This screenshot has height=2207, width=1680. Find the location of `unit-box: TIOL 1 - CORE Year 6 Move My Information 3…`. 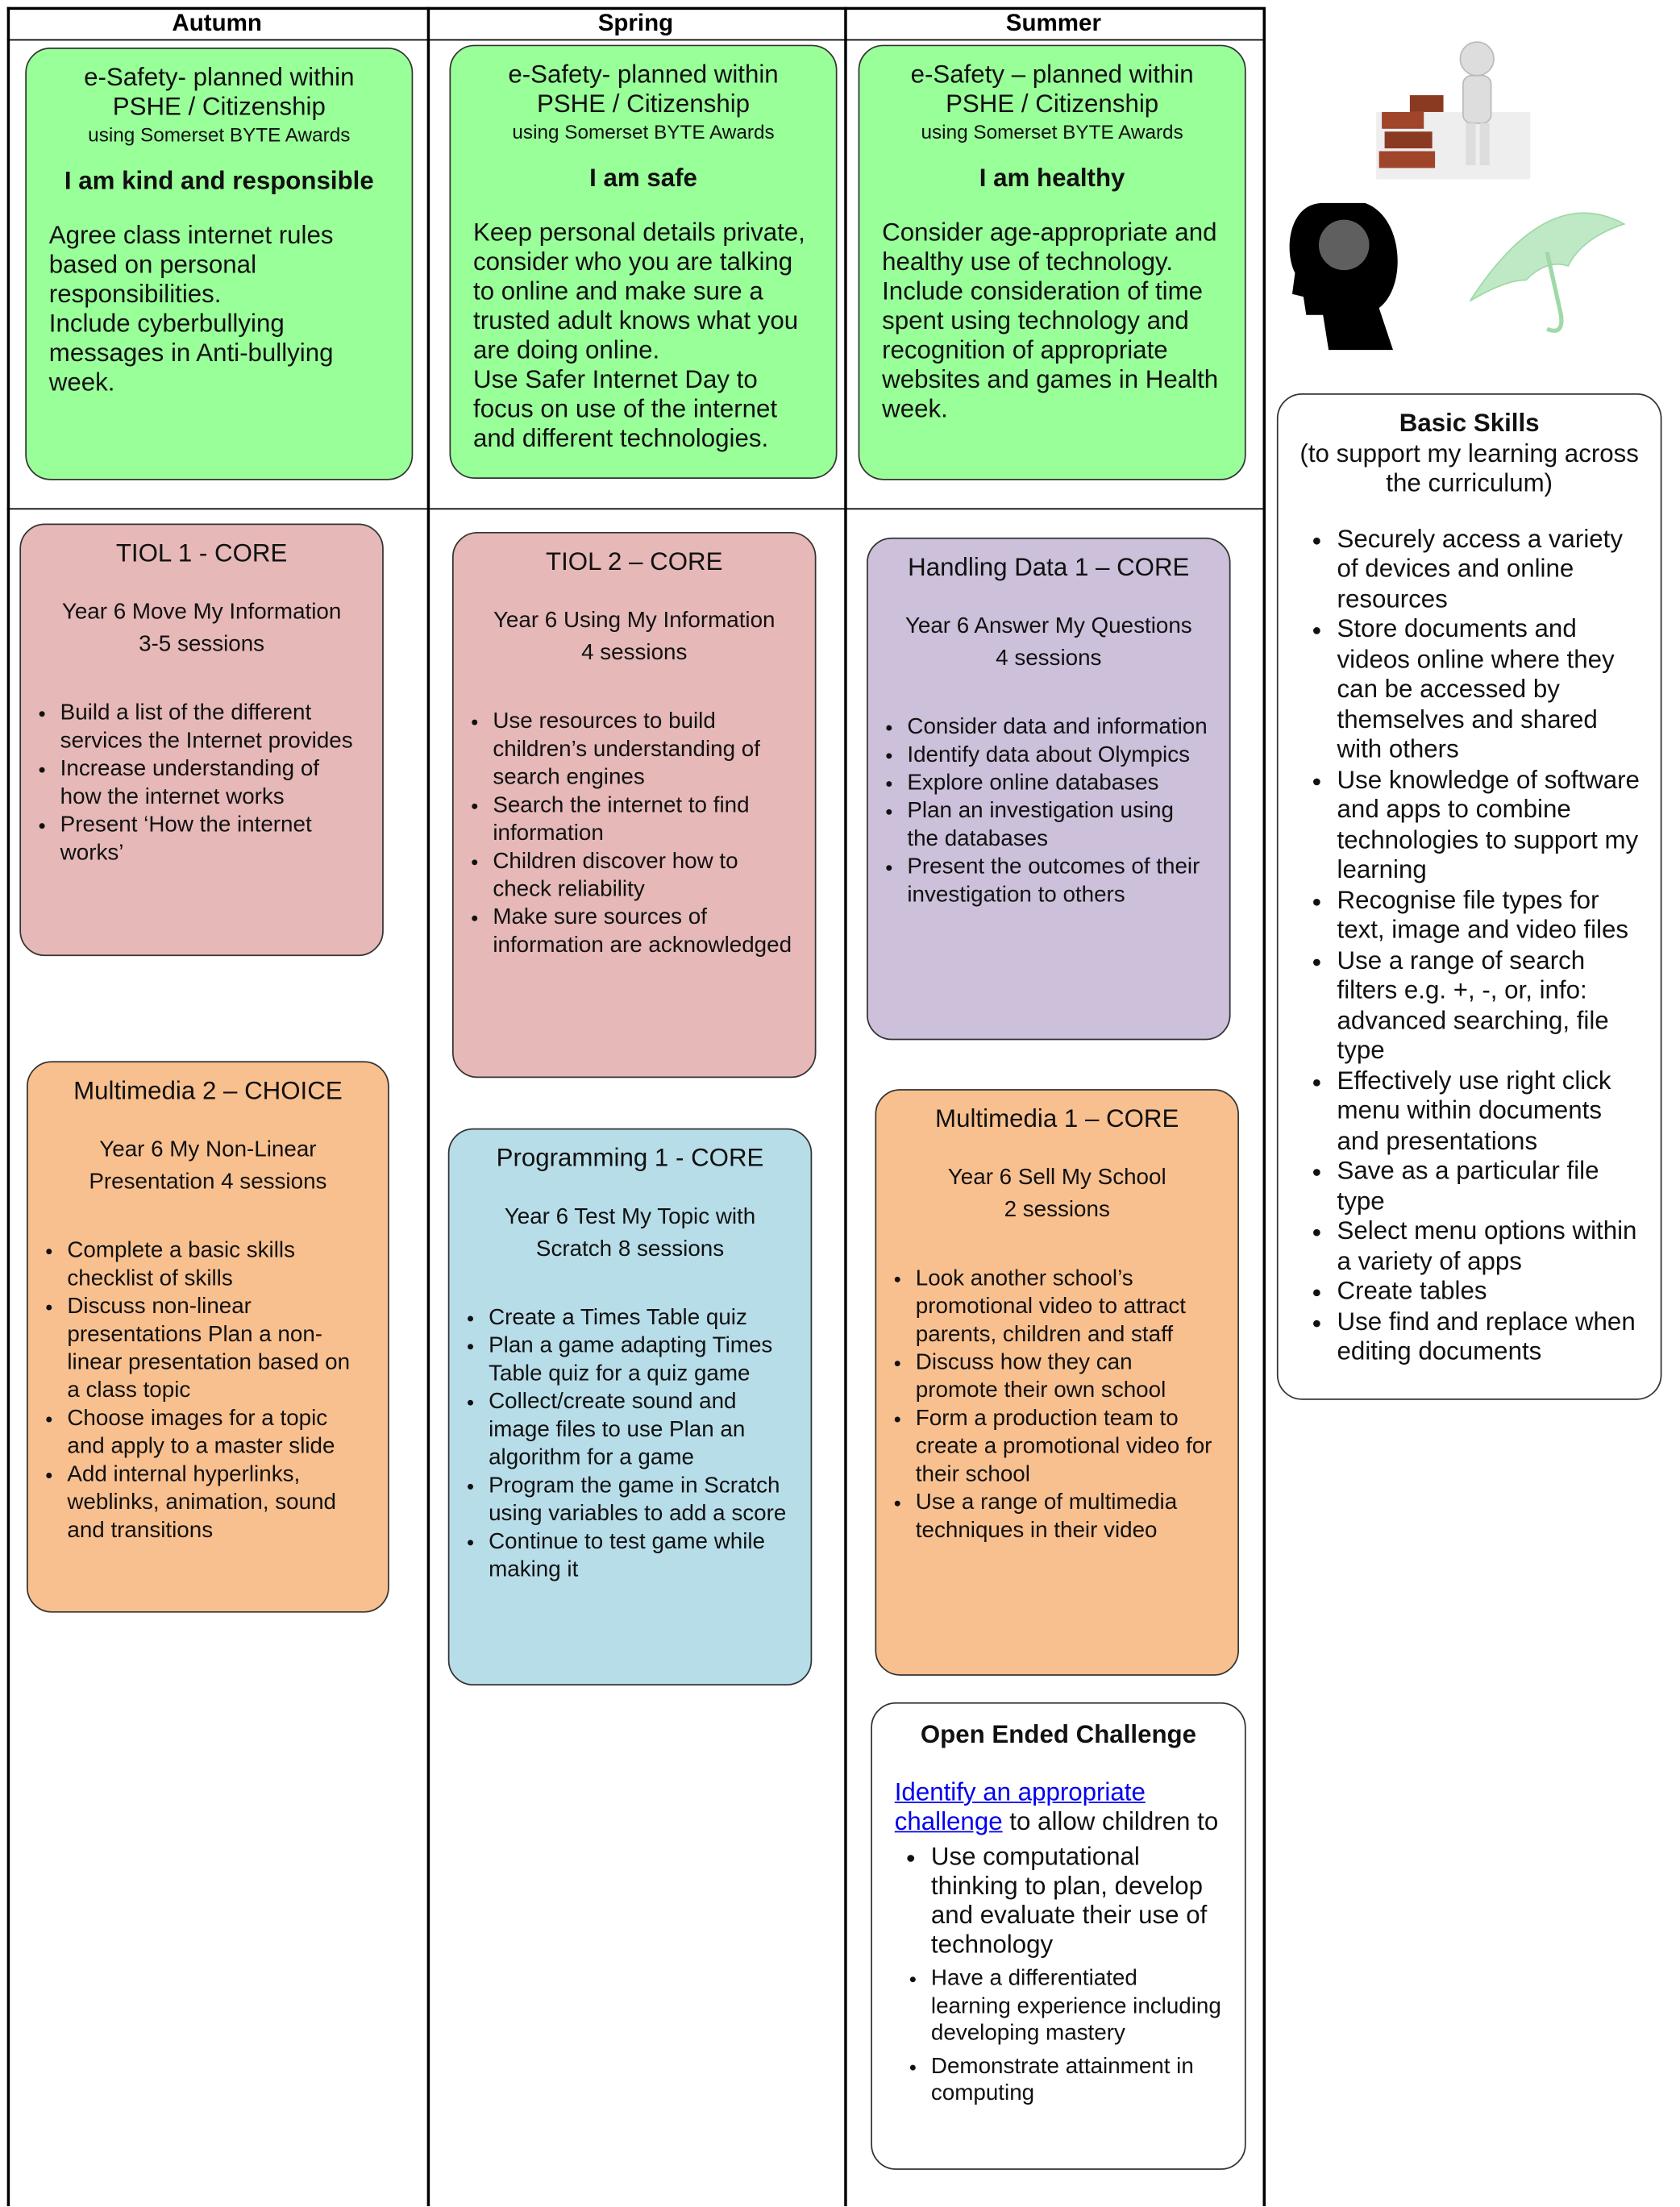

unit-box: TIOL 1 - CORE Year 6 Move My Information 3… is located at coordinates (201, 740).